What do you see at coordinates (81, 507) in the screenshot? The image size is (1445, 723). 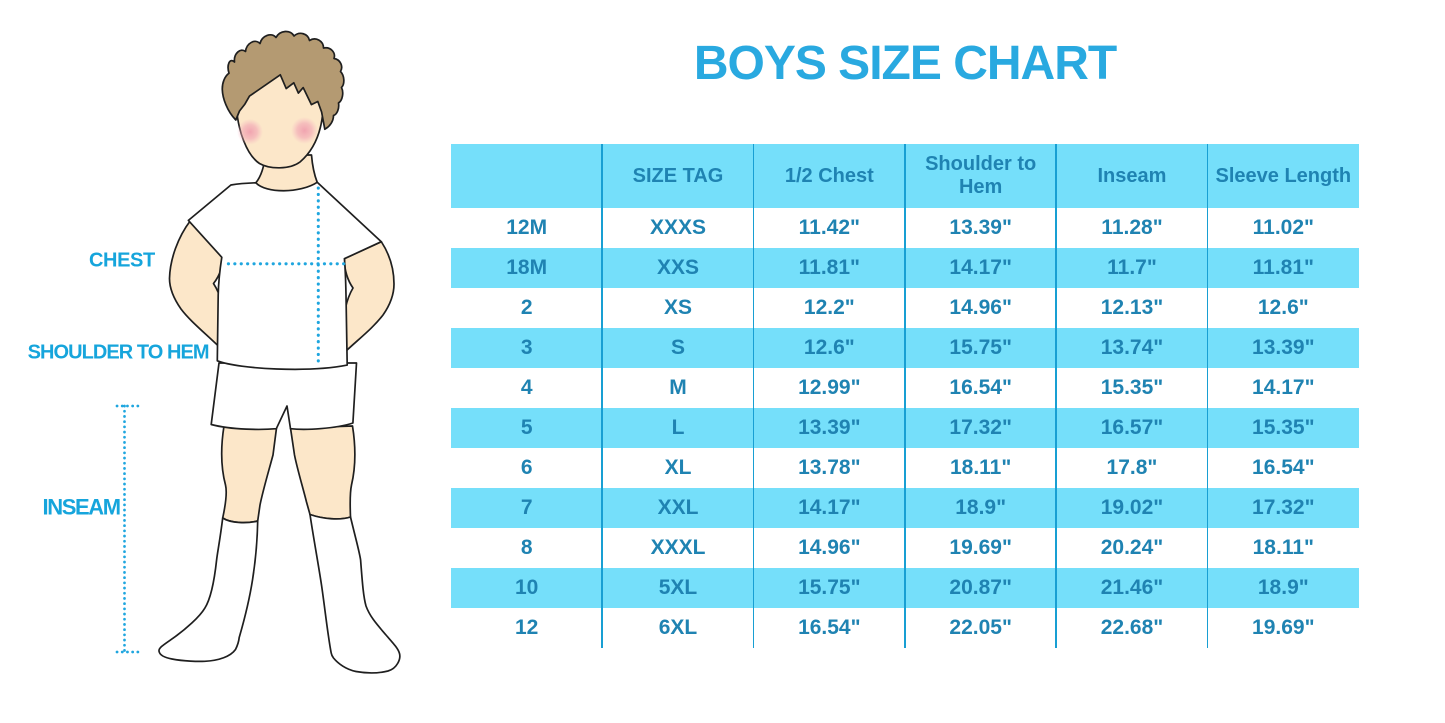 I see `svg-text: INSEAM` at bounding box center [81, 507].